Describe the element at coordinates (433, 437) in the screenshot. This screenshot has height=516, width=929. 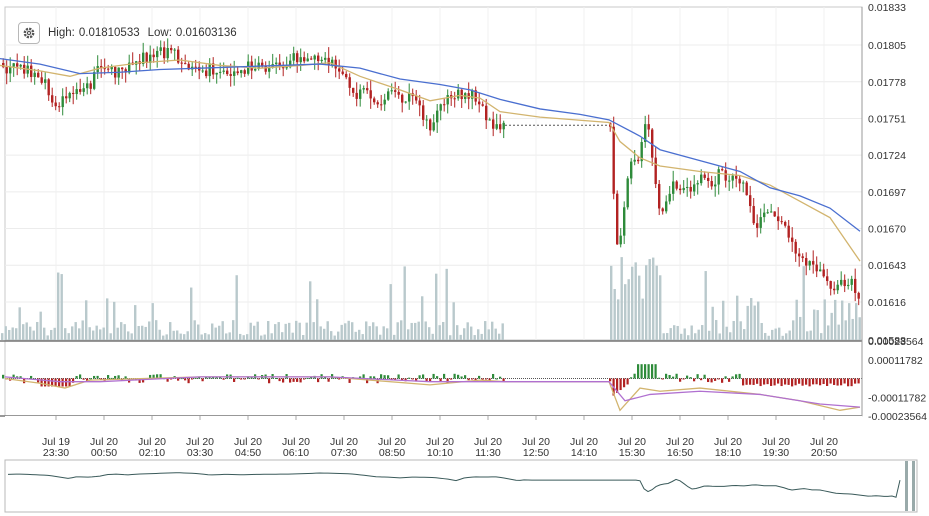
I see `time-axis` at that location.